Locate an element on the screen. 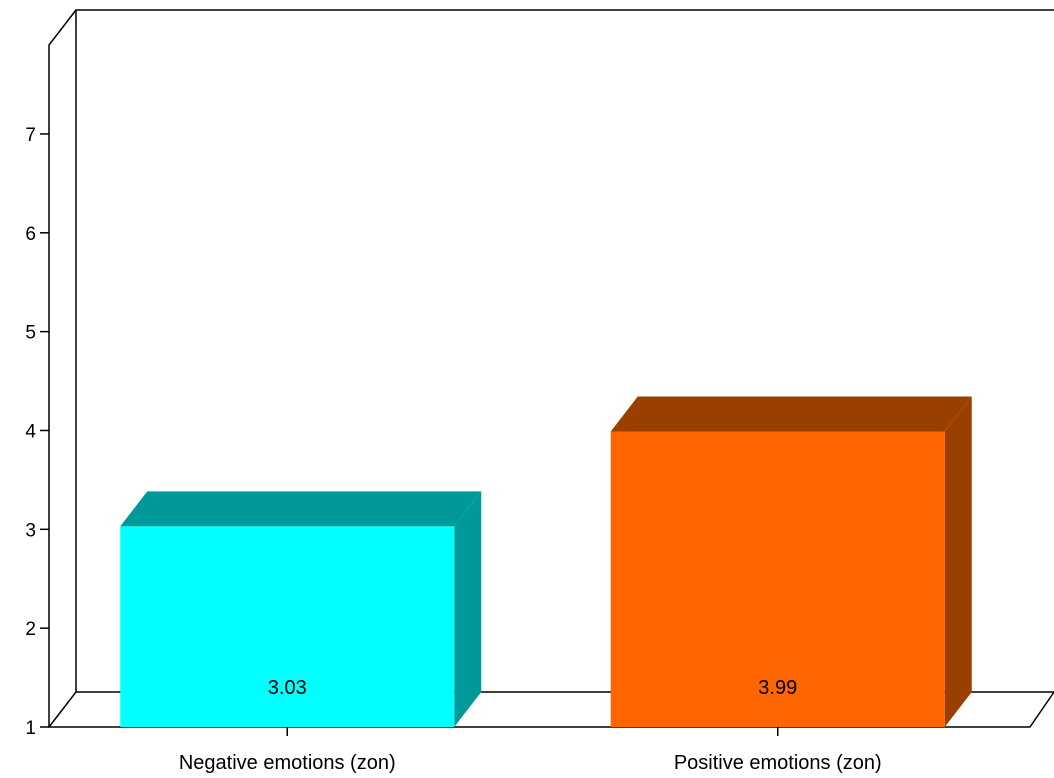  bar-2: 3.99 is located at coordinates (791, 561).